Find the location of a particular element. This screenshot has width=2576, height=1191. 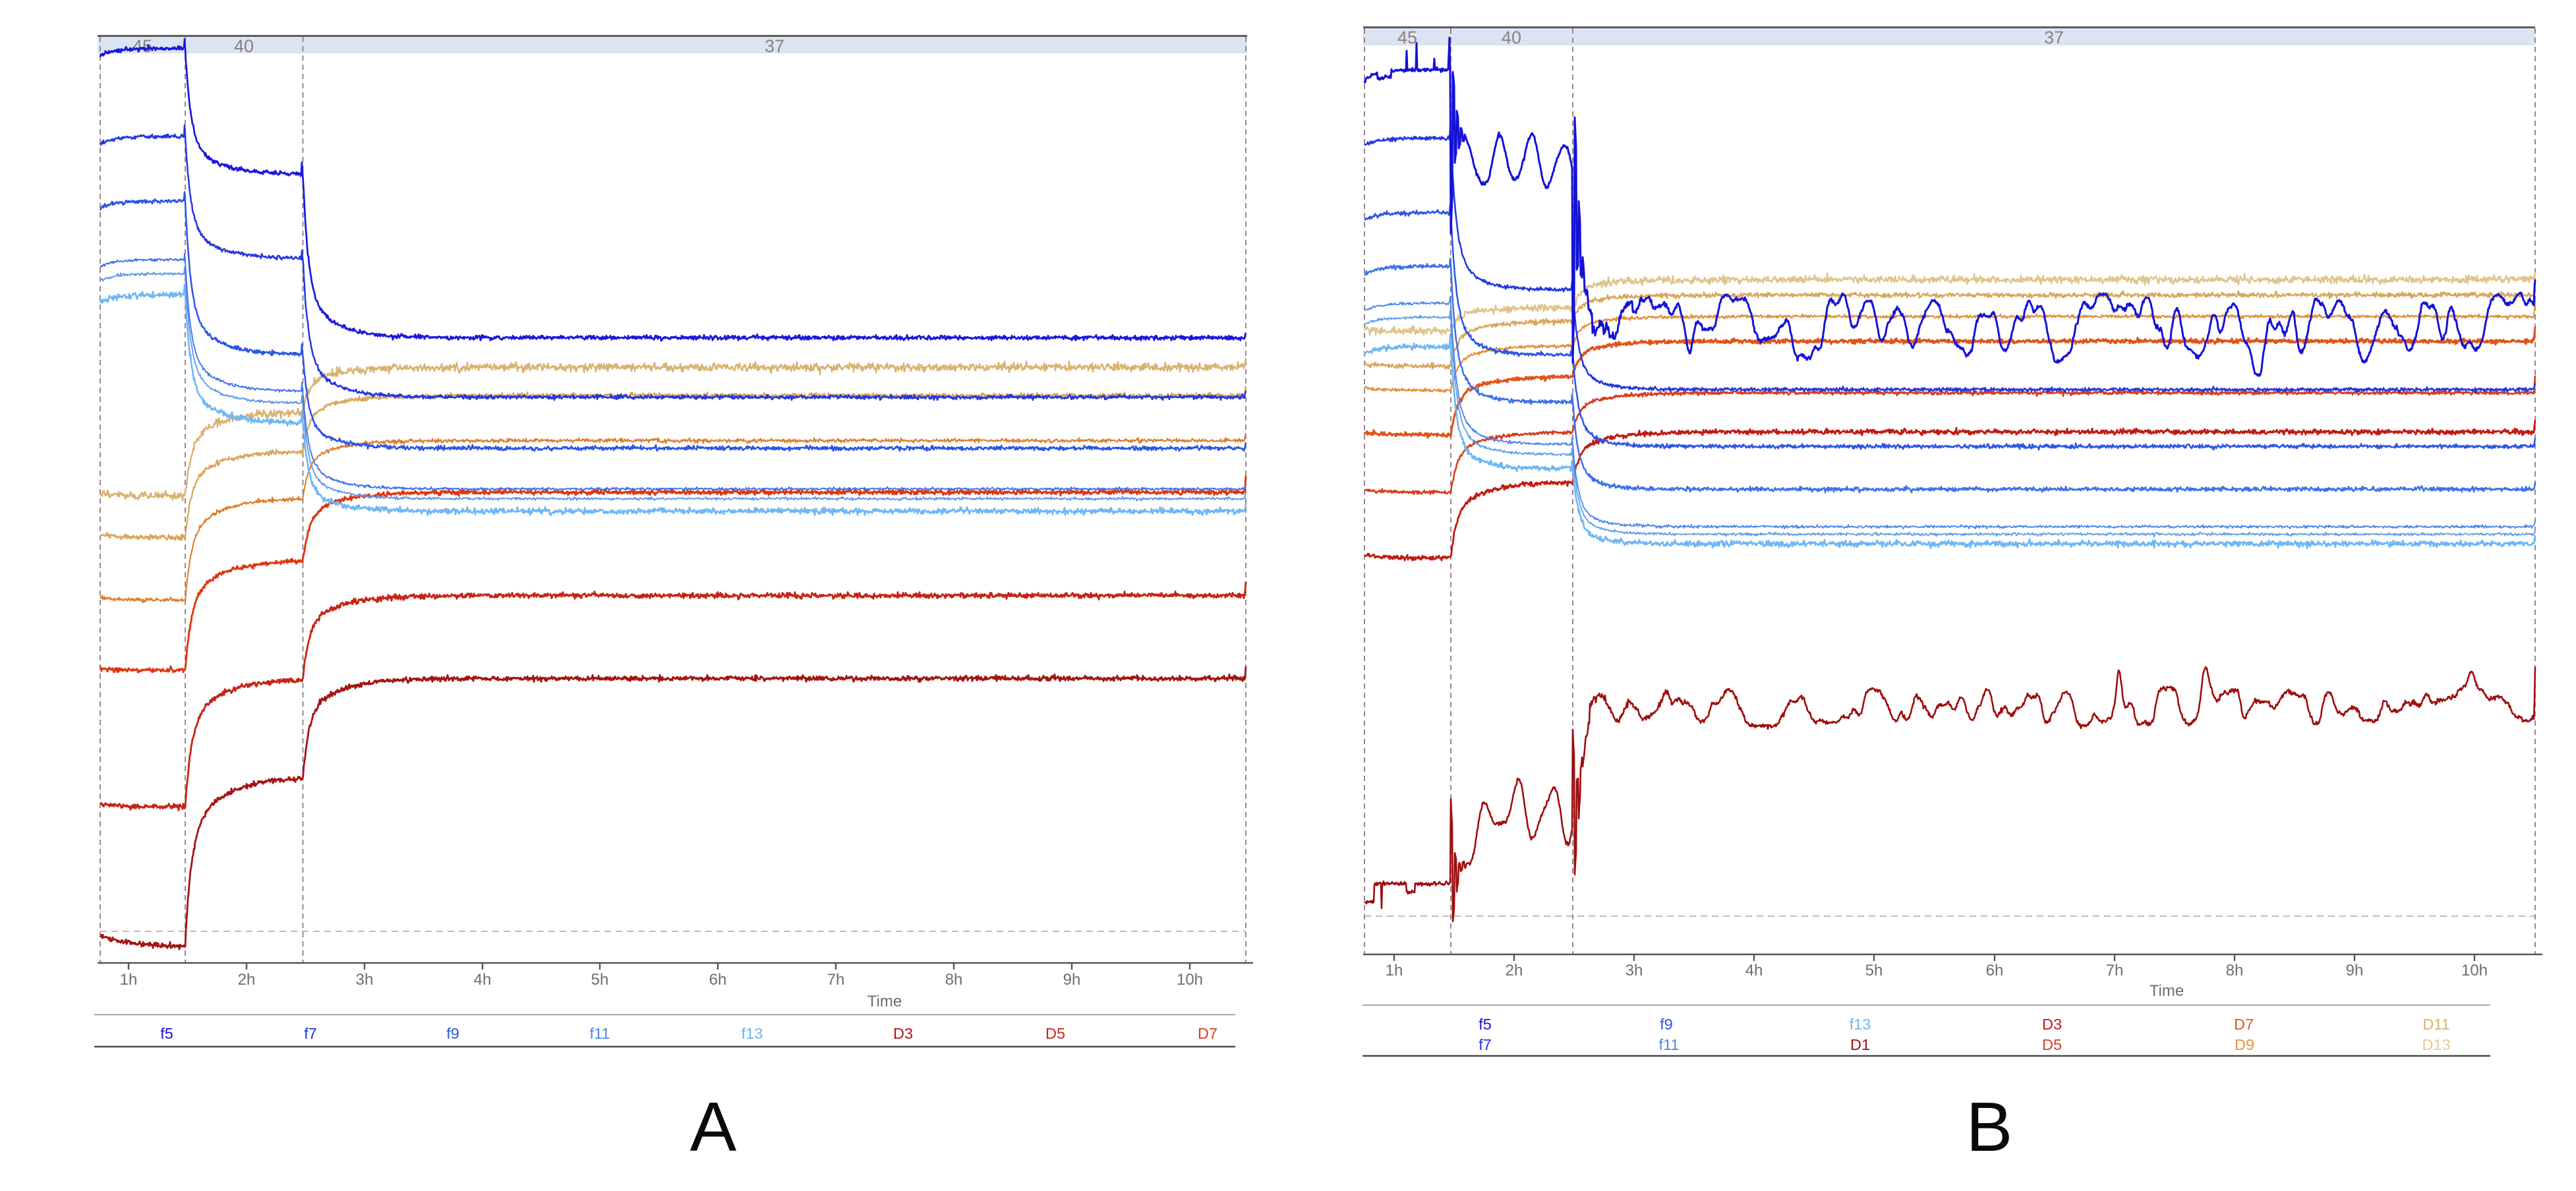

svg-text: B is located at coordinates (1989, 1127).